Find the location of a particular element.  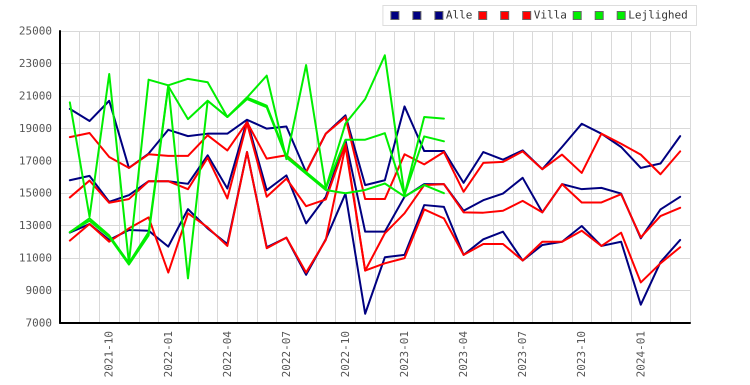

x-tick-label: 2022-07 is located at coordinates (286, 354).